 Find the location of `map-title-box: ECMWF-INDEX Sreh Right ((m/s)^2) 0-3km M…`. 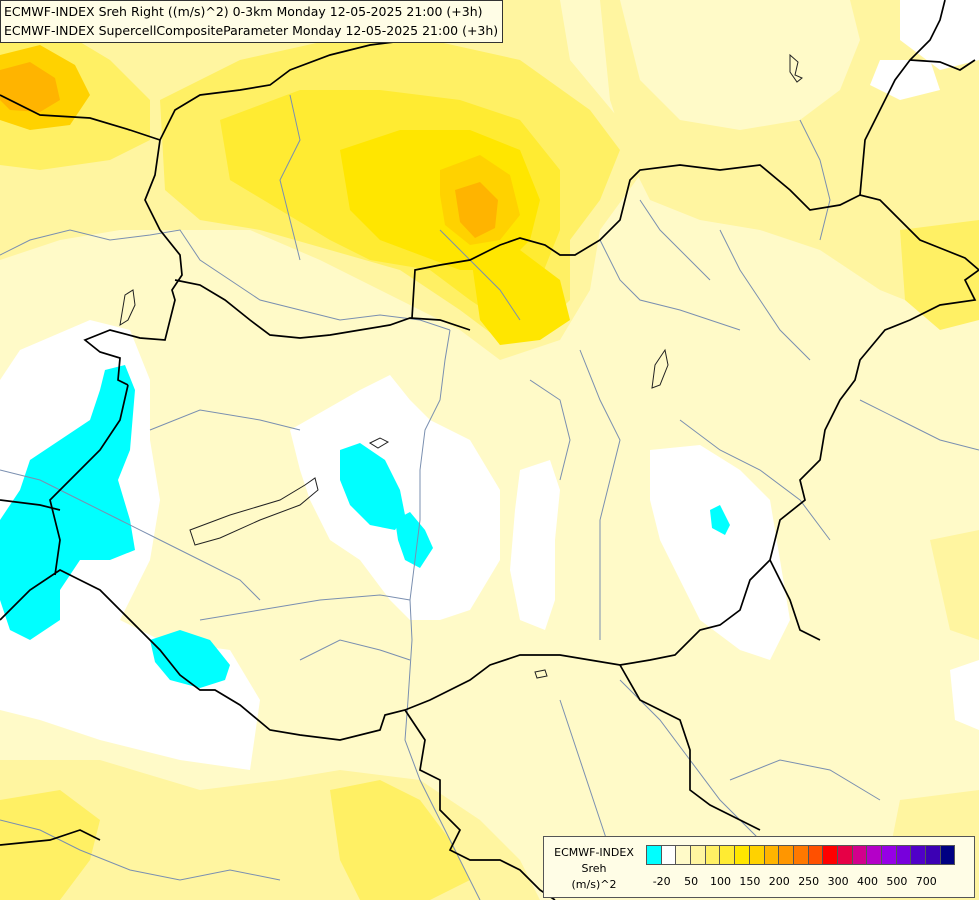

map-title-box: ECMWF-INDEX Sreh Right ((m/s)^2) 0-3km M… is located at coordinates (252, 21).